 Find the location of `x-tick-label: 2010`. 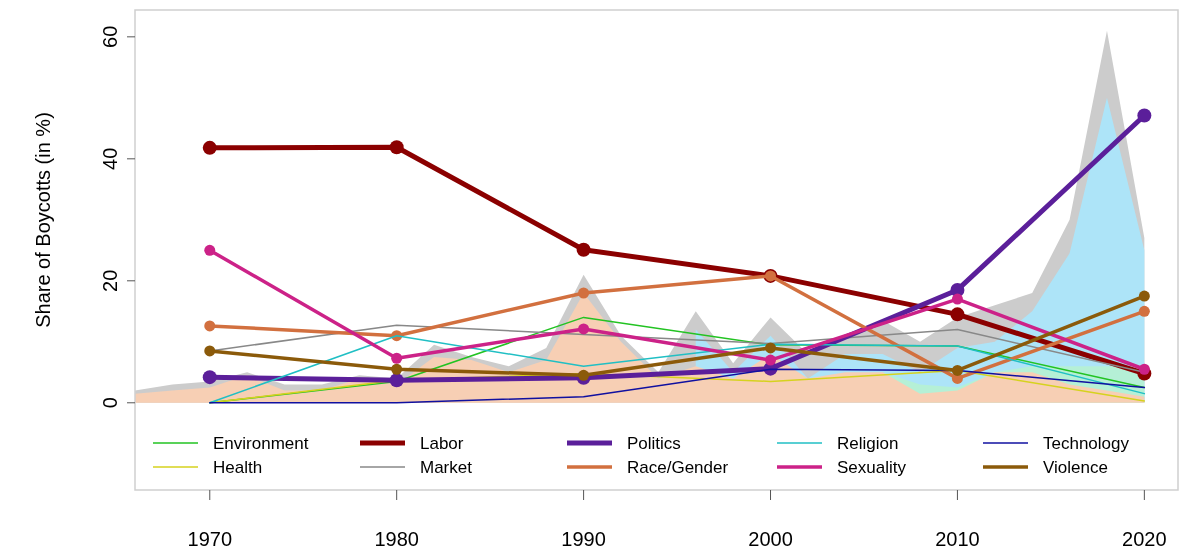

x-tick-label: 2010 is located at coordinates (957, 539).